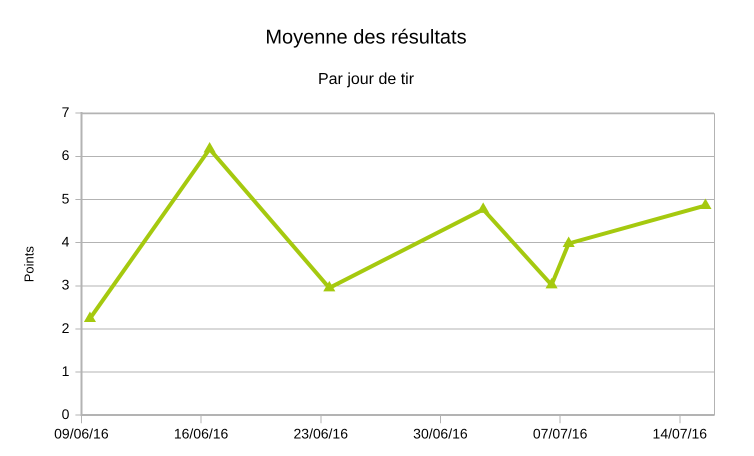 The image size is (754, 456). What do you see at coordinates (680, 433) in the screenshot?
I see `x-tick-label: 14/07/16` at bounding box center [680, 433].